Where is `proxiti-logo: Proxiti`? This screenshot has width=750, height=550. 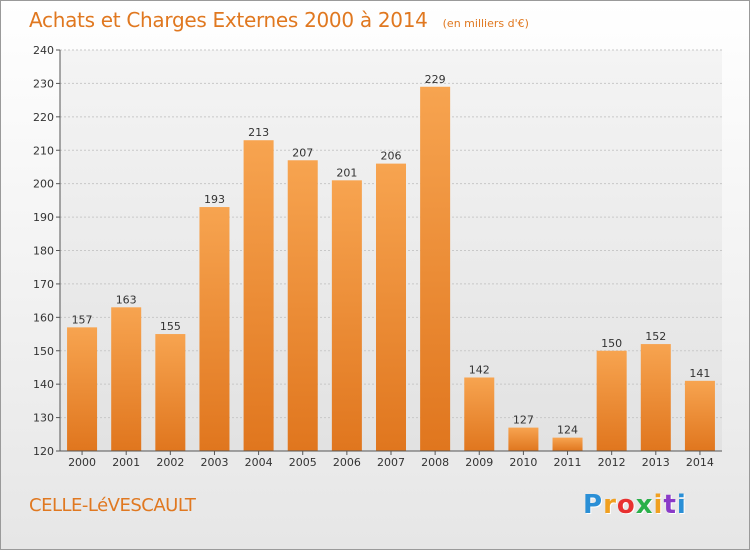
proxiti-logo: Proxiti is located at coordinates (635, 505).